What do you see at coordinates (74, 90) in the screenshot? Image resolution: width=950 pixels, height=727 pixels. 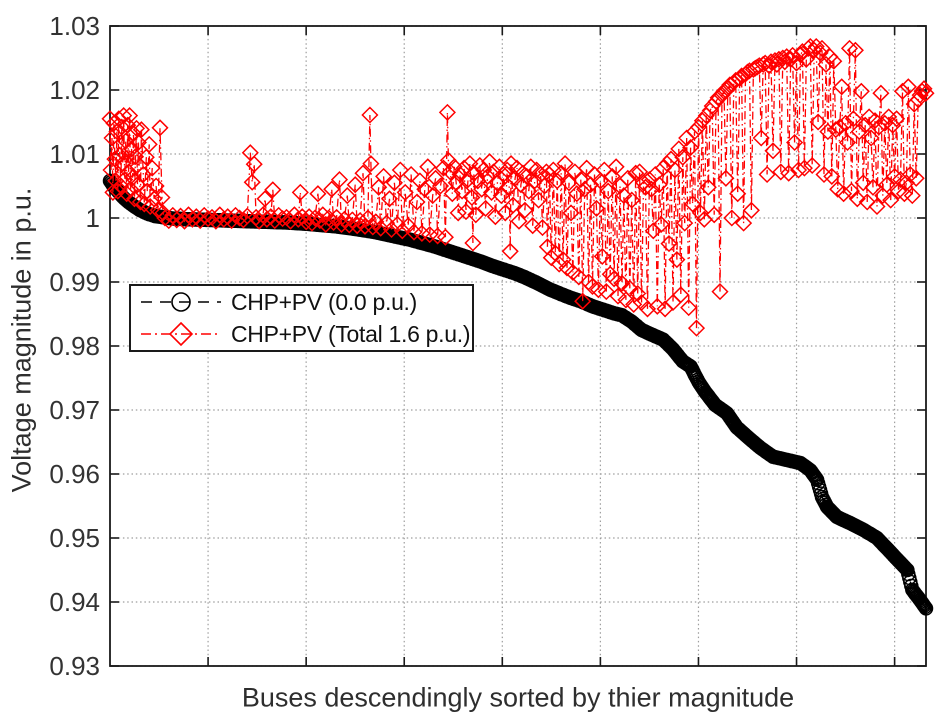 I see `svg-text: 1.02` at bounding box center [74, 90].